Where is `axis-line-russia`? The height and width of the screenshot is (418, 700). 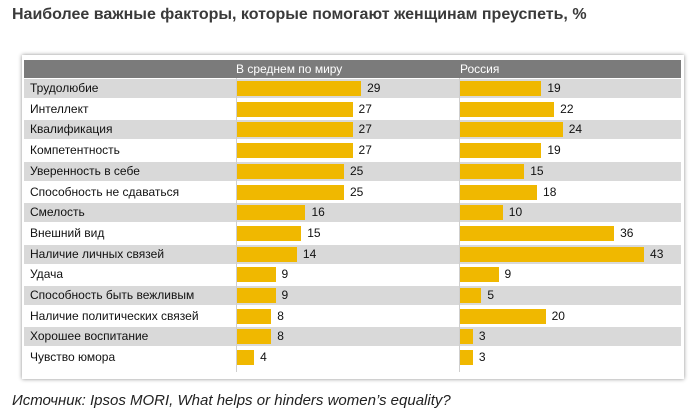
axis-line-russia is located at coordinates (459, 225).